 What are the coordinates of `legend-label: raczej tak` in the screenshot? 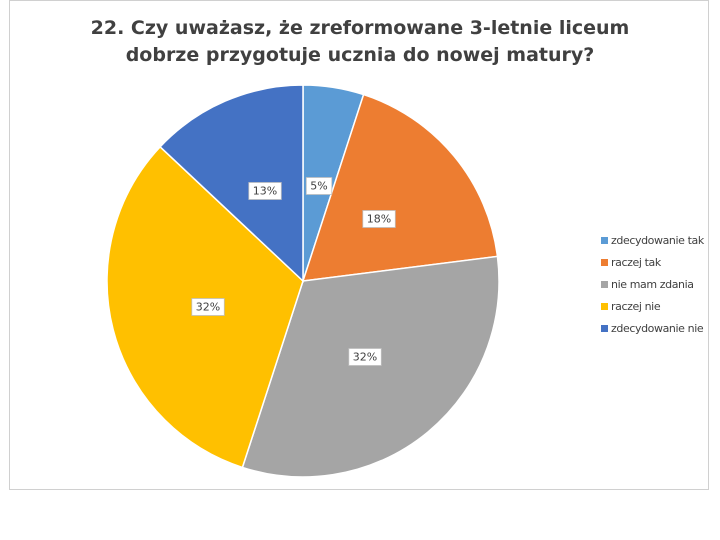 It's located at (636, 262).